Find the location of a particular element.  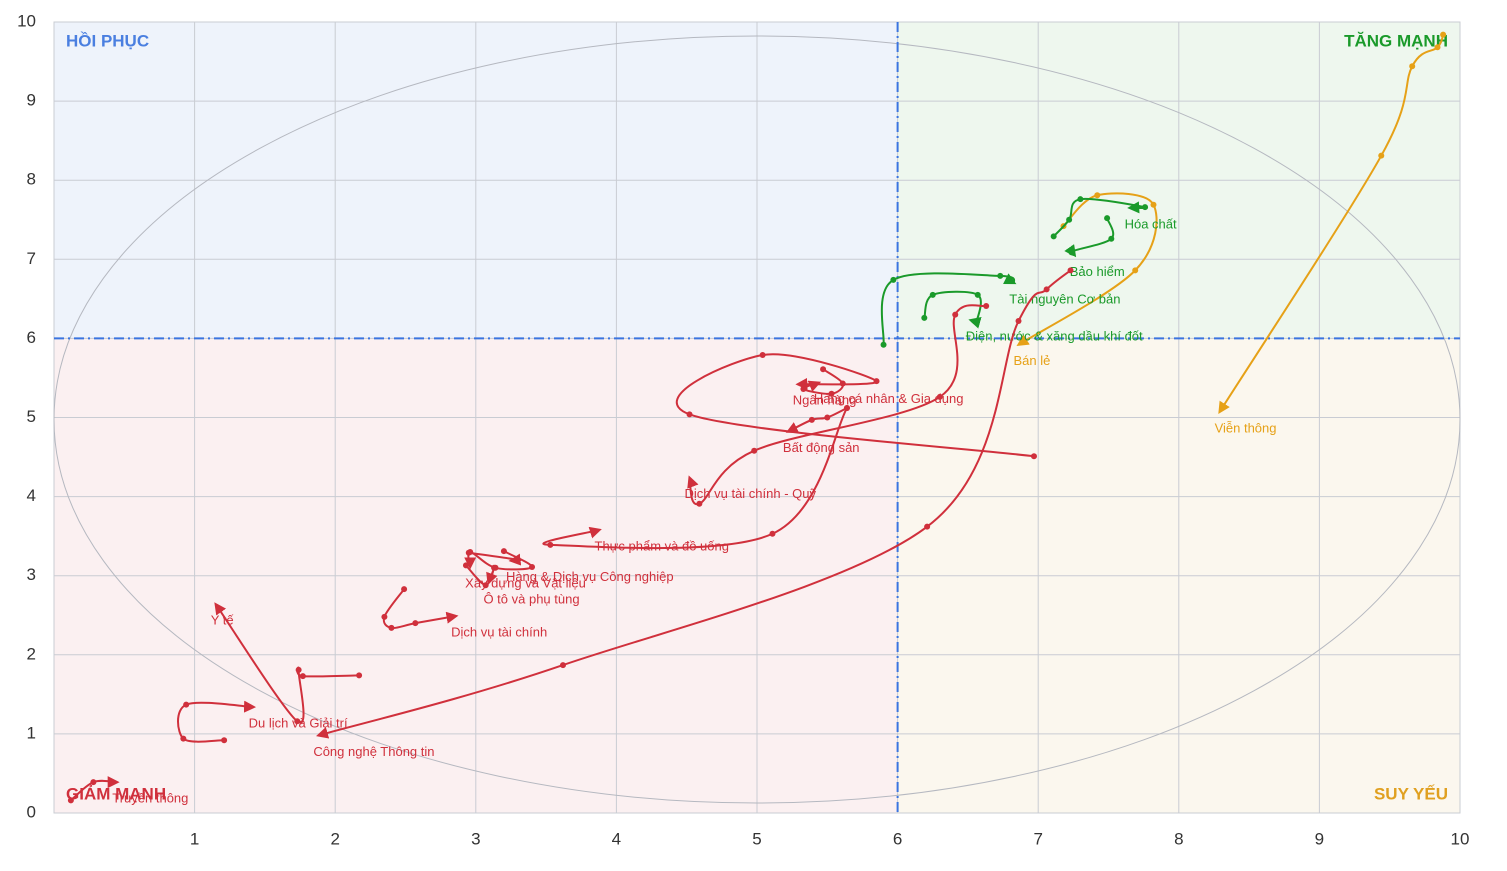

series-label: Du lịch và Giải trí is located at coordinates (298, 722).